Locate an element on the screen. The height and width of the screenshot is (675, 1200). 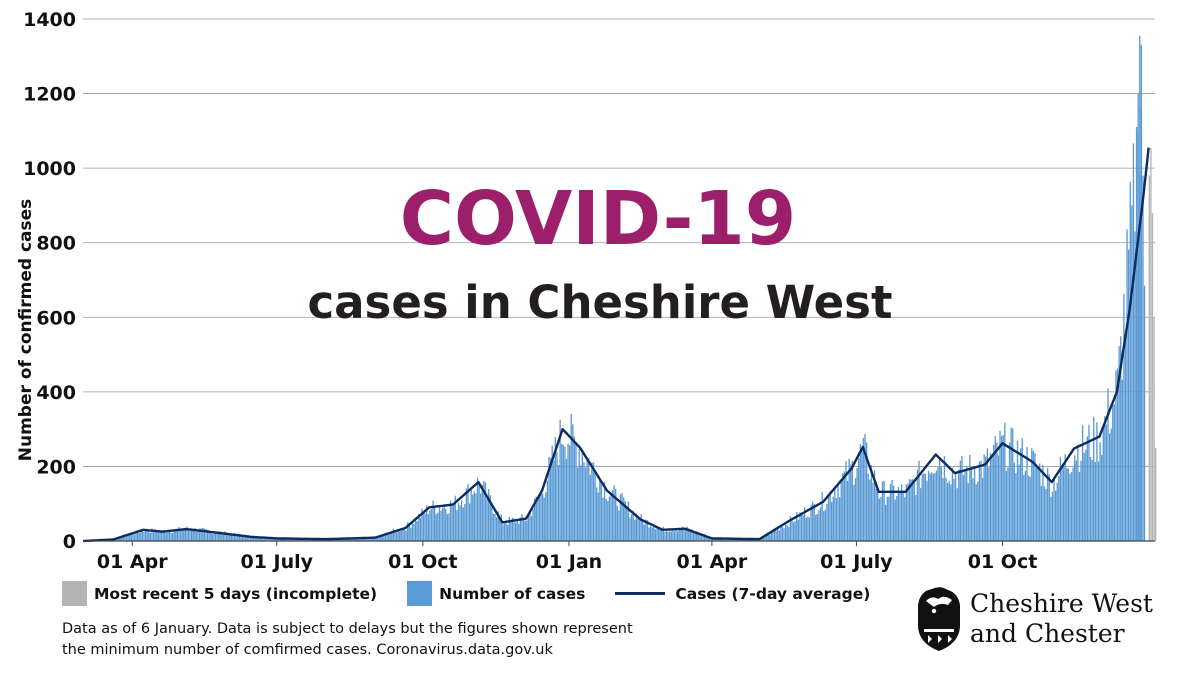
council-name: Cheshire West and Chester is located at coordinates (1061, 619).